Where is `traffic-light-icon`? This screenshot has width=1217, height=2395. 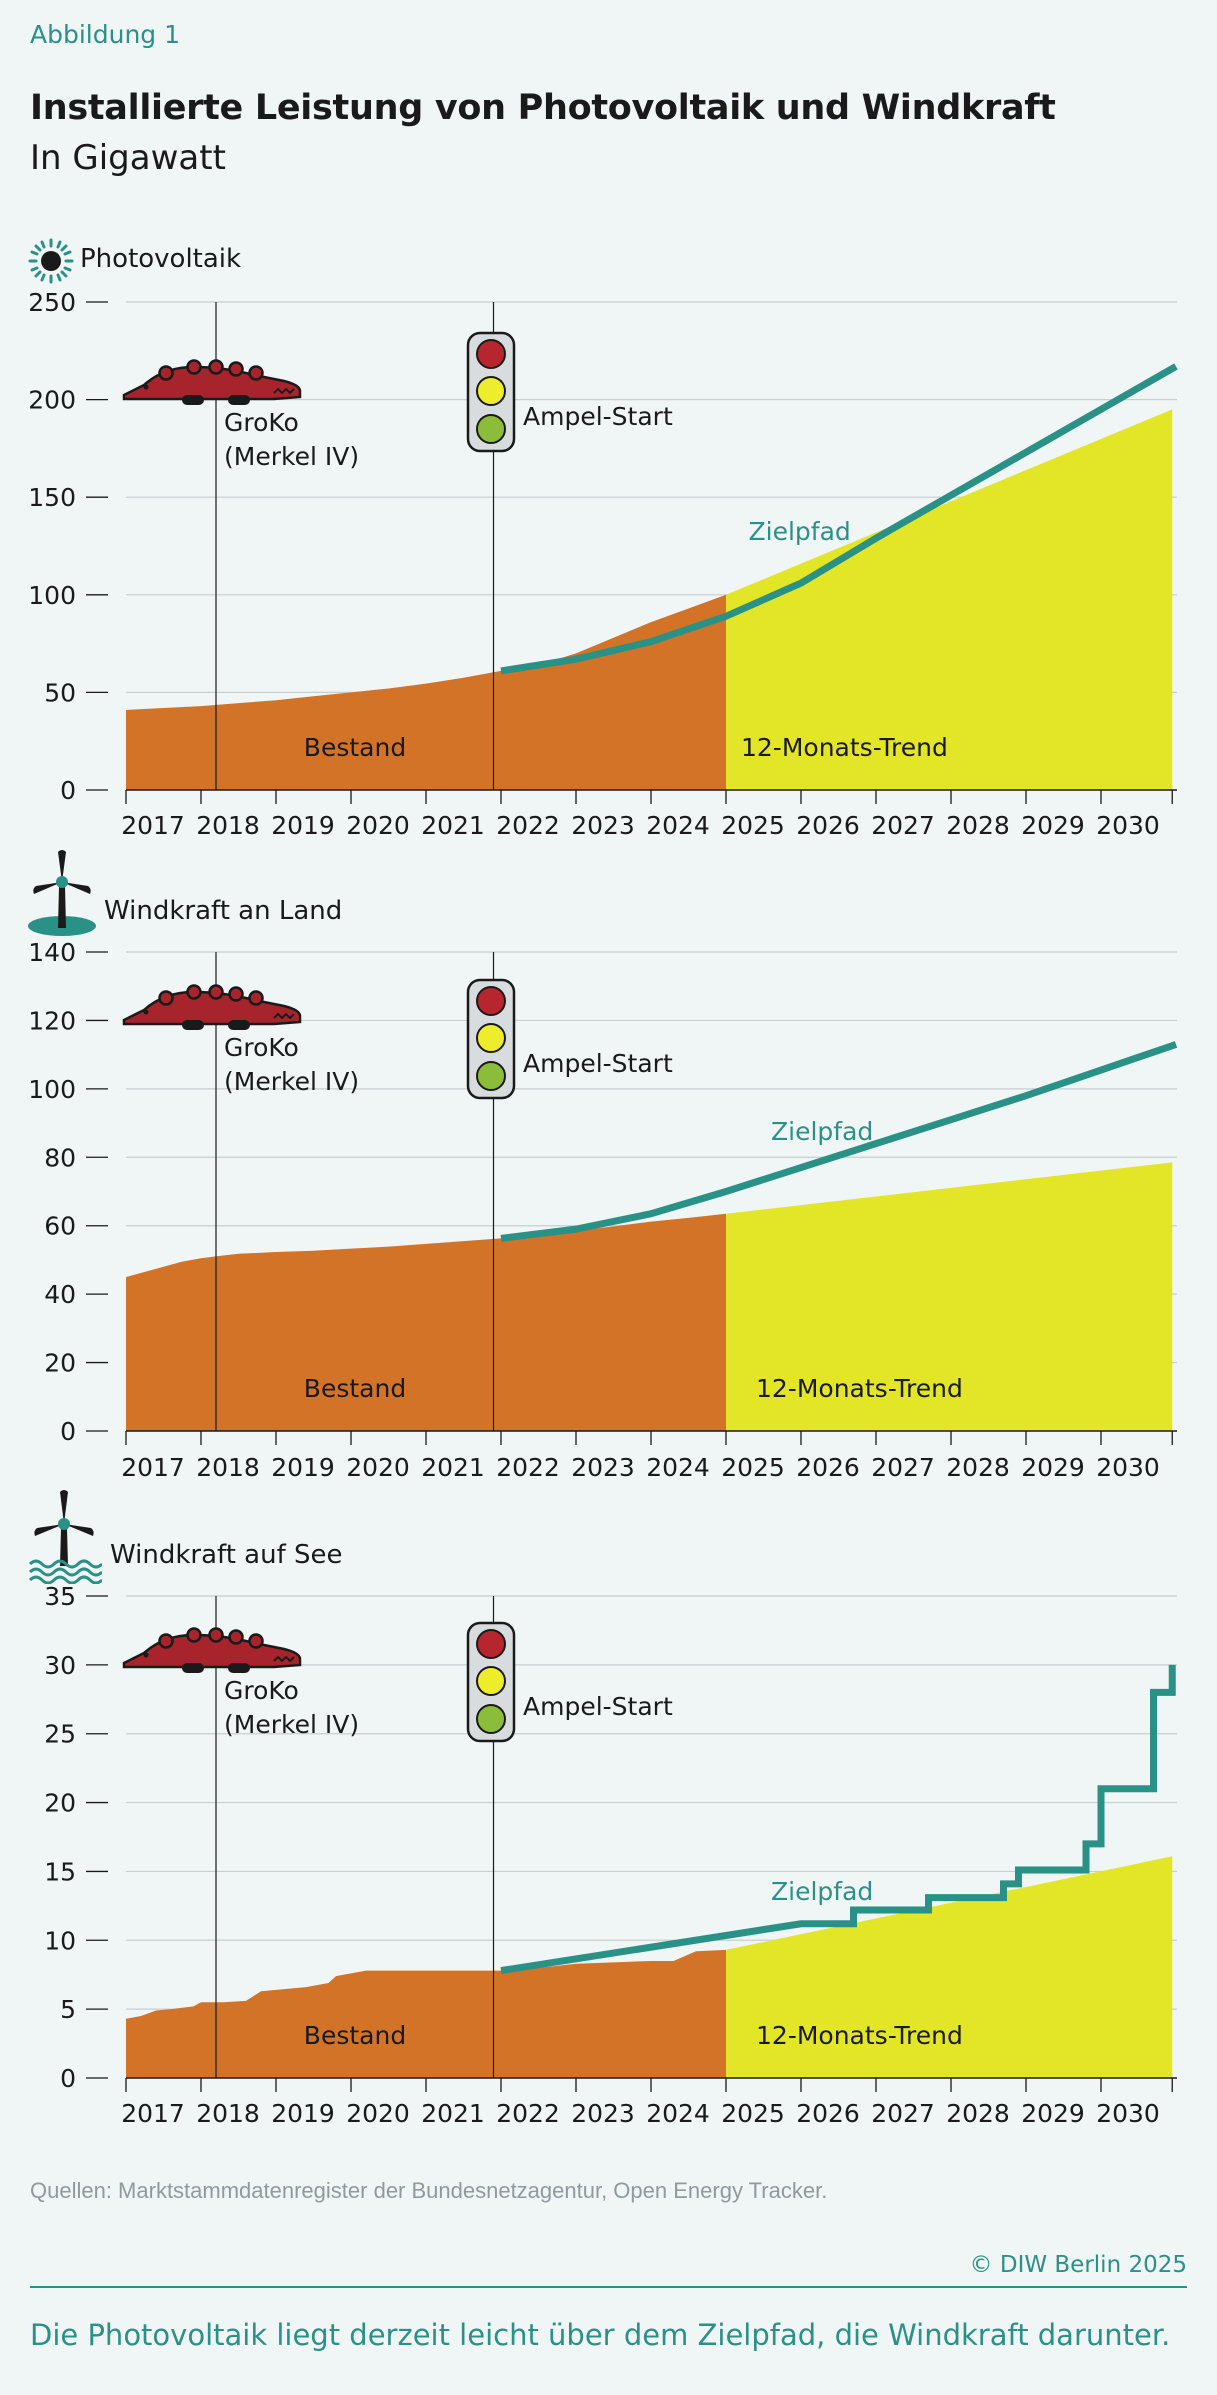
traffic-light-icon is located at coordinates (491, 1682).